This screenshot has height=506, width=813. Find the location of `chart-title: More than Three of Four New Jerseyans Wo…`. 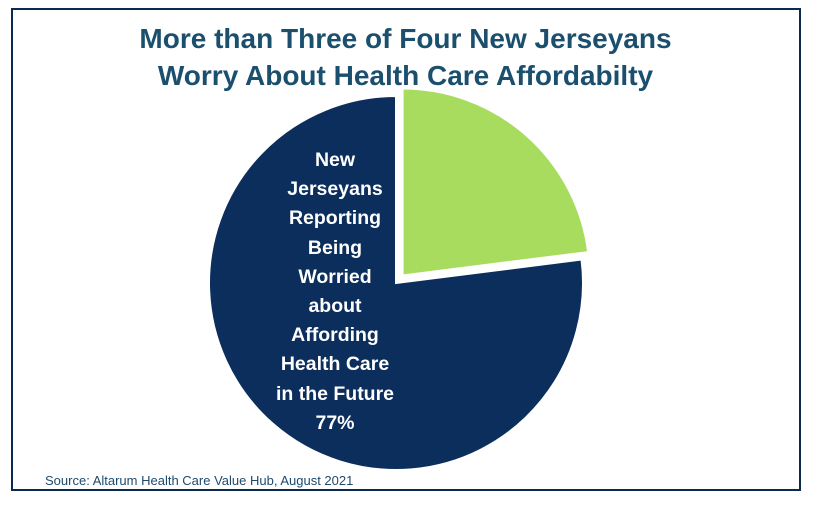

chart-title: More than Three of Four New Jerseyans Wo… is located at coordinates (405, 57).